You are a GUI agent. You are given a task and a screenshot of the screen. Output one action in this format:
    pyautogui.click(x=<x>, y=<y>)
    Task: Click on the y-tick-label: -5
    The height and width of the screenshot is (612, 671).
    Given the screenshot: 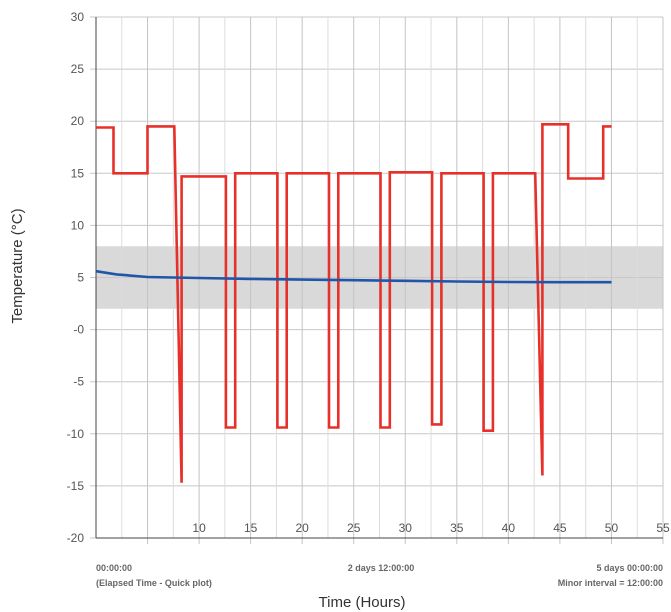 What is the action you would take?
    pyautogui.click(x=78, y=382)
    